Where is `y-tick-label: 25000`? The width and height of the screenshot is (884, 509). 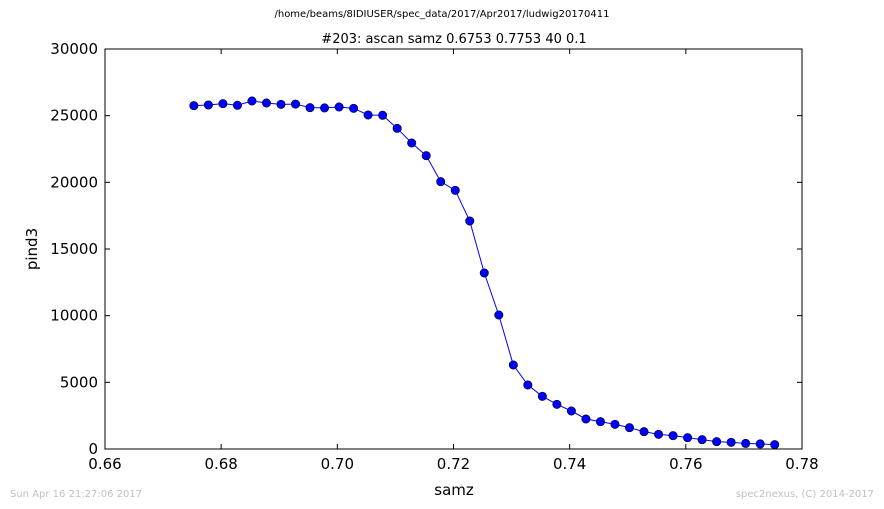
y-tick-label: 25000 is located at coordinates (74, 116).